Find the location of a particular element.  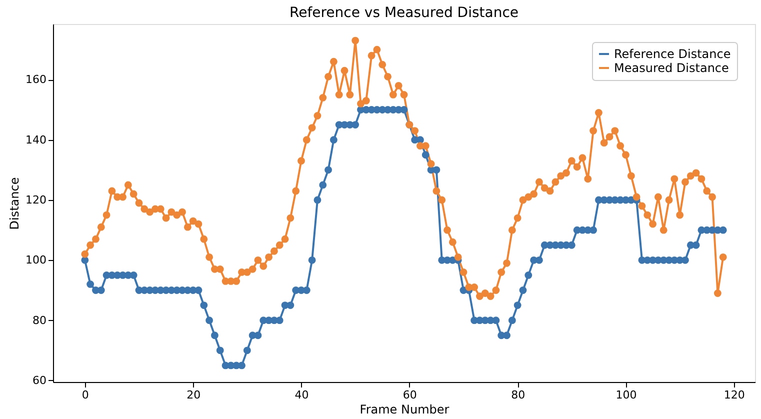

y-tick-label: 60 is located at coordinates (39, 380).